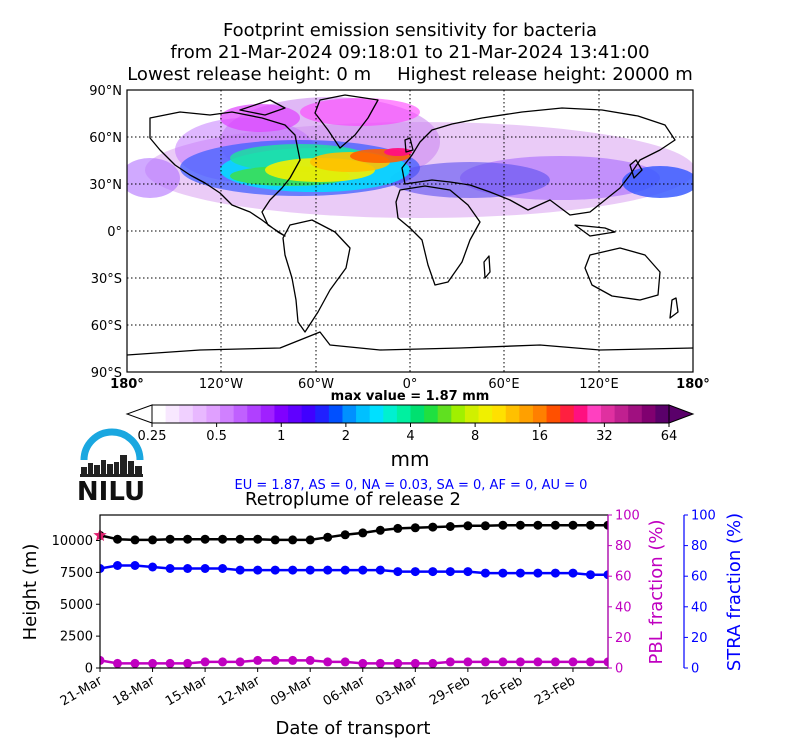  I want to click on colorbar-cells, so click(411, 414).